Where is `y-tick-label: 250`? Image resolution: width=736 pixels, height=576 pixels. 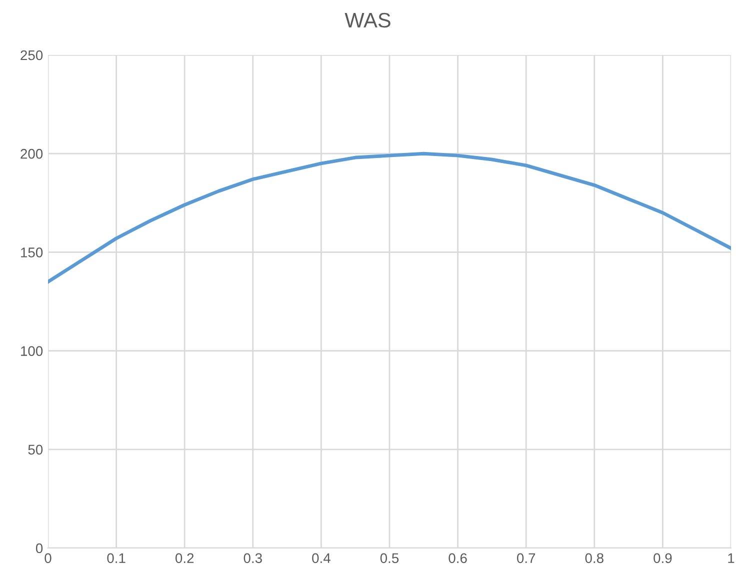
y-tick-label: 250 is located at coordinates (31, 55).